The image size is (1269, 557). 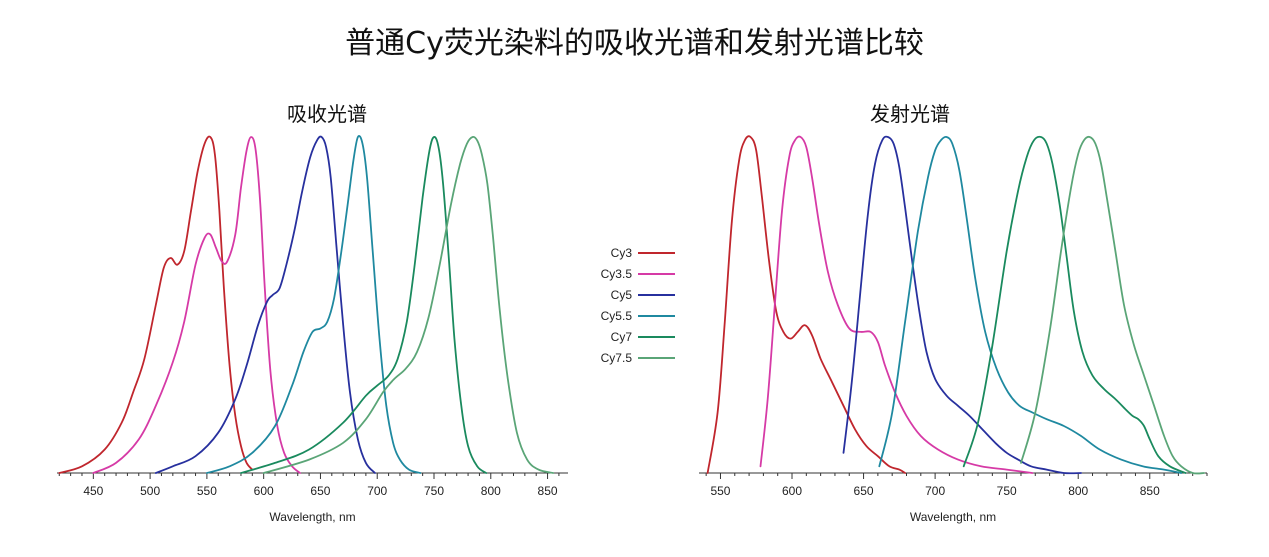 I want to click on chart-main-title: 普通Cy荧光染料的吸收光谱和发射光谱比较, so click(x=634, y=43).